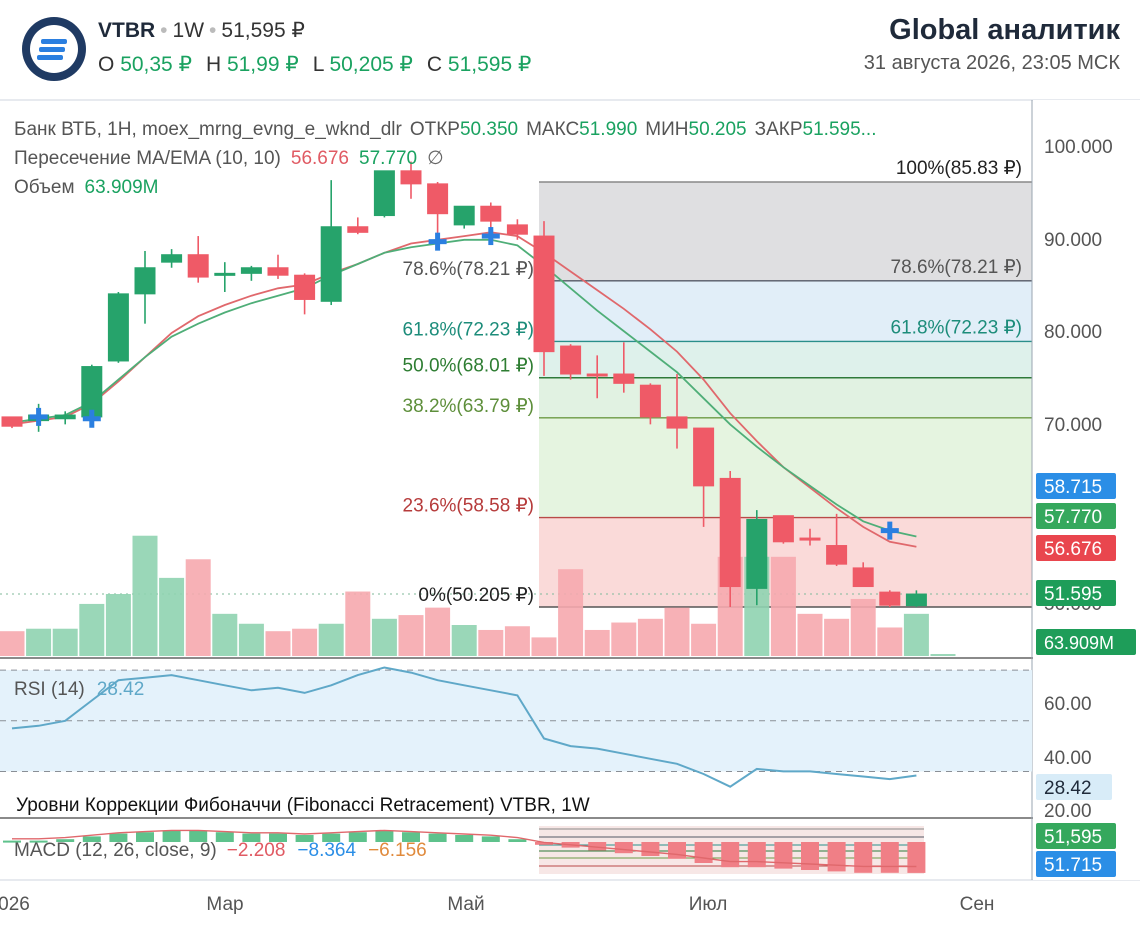 The height and width of the screenshot is (928, 1140). Describe the element at coordinates (79, 689) in the screenshot. I see `svg-text:RSI (14)28.42: RSI (14) 28.42` at that location.